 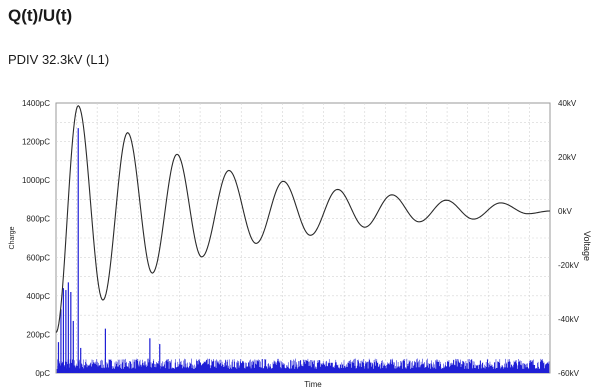 I want to click on y2-tick-label: 40kV, so click(x=567, y=103).